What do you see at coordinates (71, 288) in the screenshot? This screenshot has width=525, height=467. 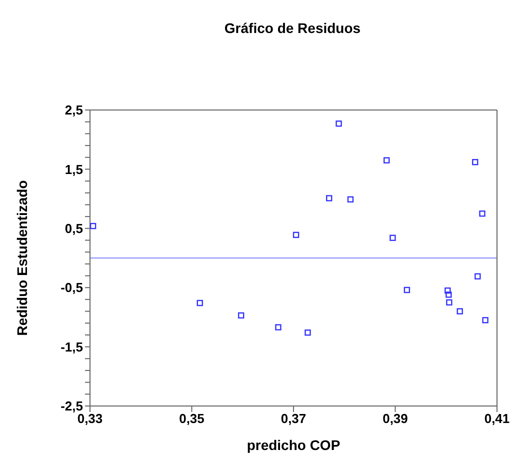 I see `y-tick-label: -0,5` at bounding box center [71, 288].